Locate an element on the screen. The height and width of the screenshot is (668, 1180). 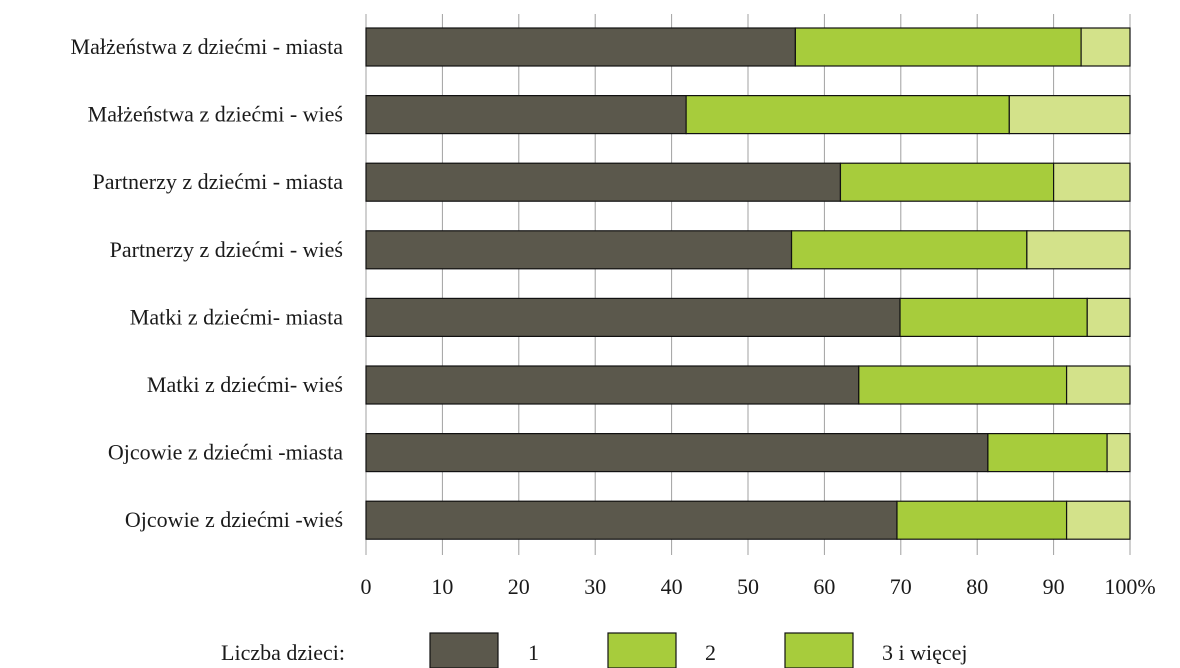
legend-title: Liczba dzieci: is located at coordinates (283, 652).